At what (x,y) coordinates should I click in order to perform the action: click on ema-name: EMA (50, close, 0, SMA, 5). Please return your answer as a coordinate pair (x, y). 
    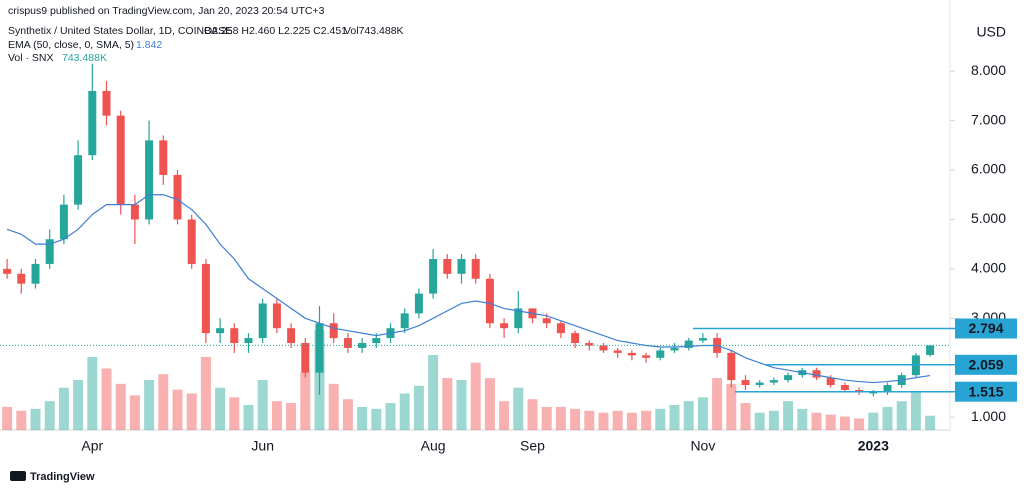
    Looking at the image, I should click on (71, 45).